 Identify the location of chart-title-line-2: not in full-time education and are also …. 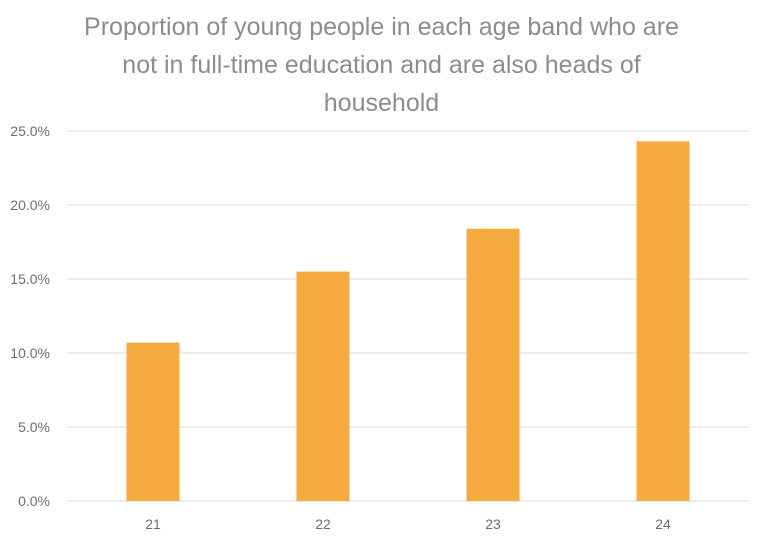
(381, 65).